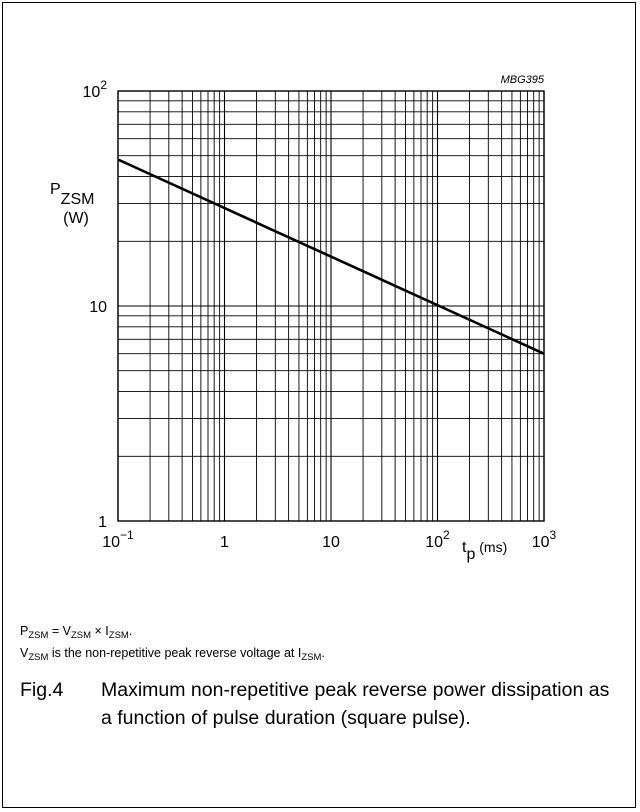 This screenshot has height=812, width=640. I want to click on x-tick-label: 10, so click(331, 542).